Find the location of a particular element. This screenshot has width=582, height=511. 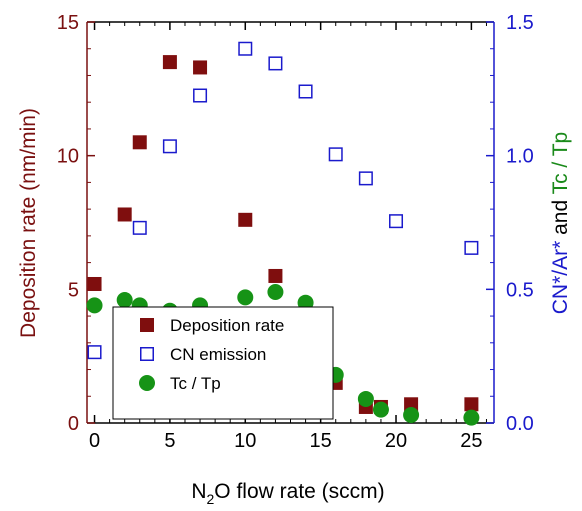

legend-box is located at coordinates (223, 363).